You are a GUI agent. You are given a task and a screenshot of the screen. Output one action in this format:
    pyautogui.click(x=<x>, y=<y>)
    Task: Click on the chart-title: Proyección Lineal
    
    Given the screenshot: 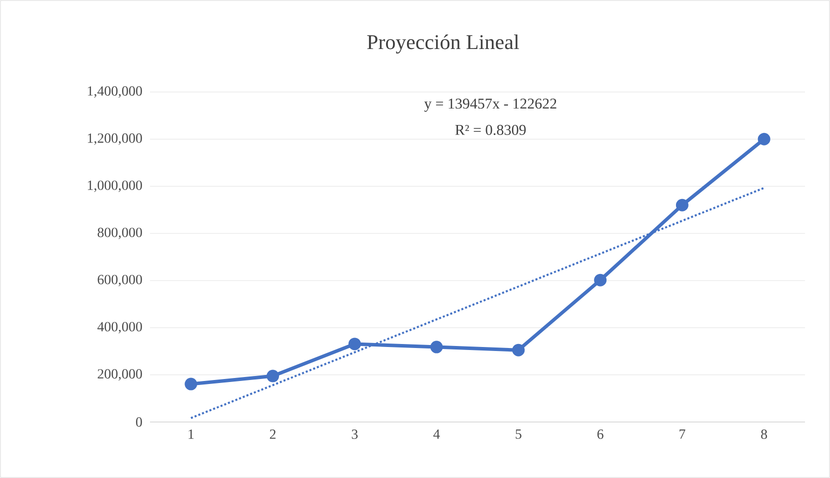 What is the action you would take?
    pyautogui.click(x=443, y=44)
    